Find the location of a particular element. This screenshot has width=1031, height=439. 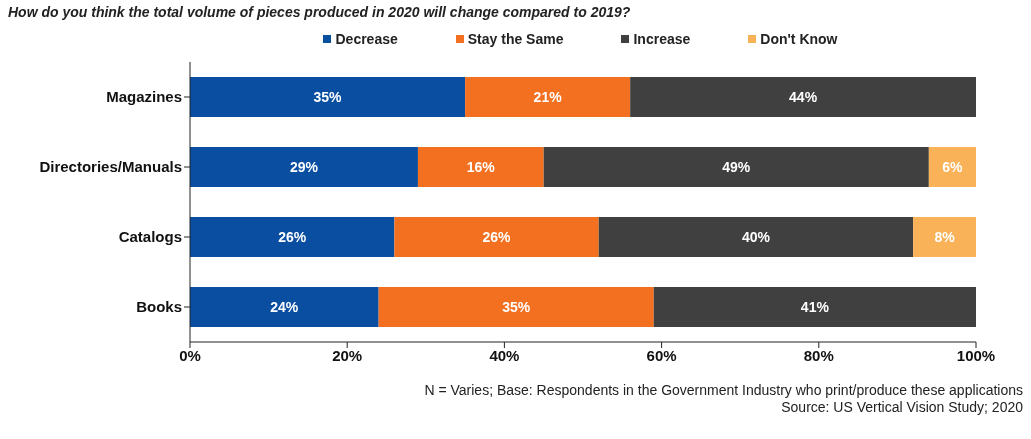

legend-label: Increase is located at coordinates (662, 39).